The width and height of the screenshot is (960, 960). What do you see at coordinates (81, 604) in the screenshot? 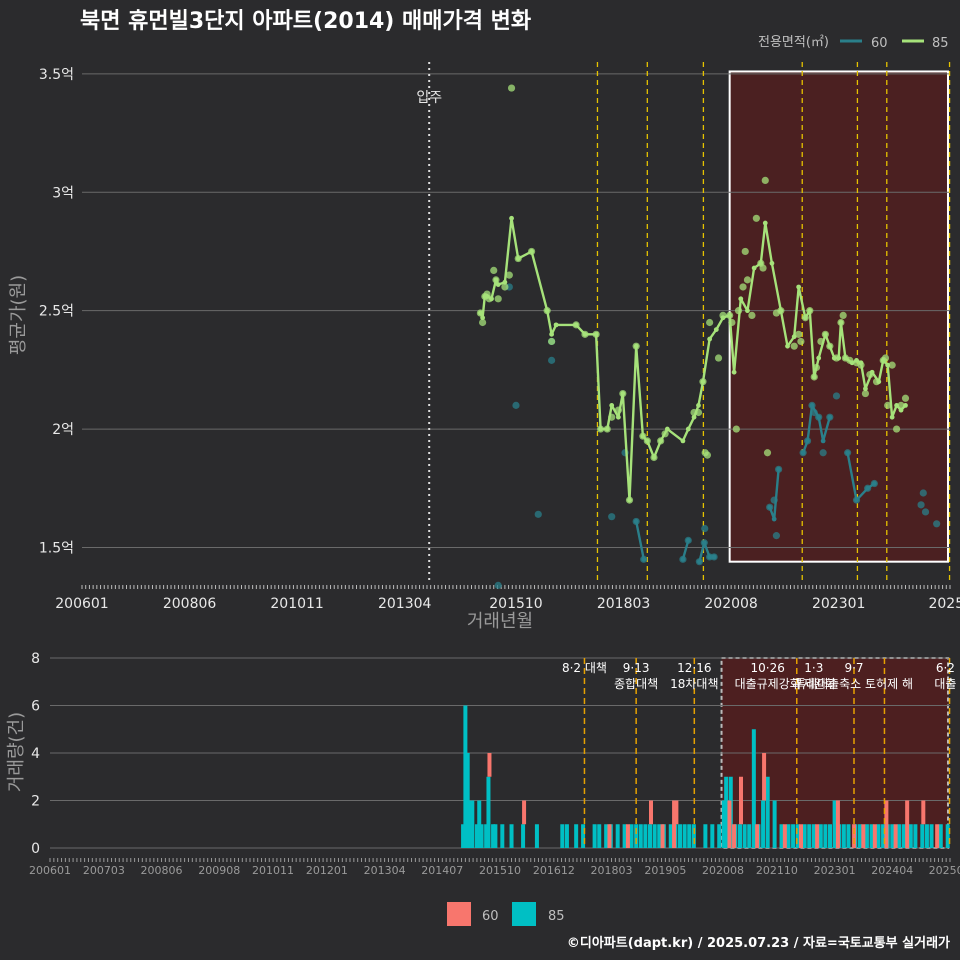
I see `top-x-tick-label: 200601` at bounding box center [81, 604].